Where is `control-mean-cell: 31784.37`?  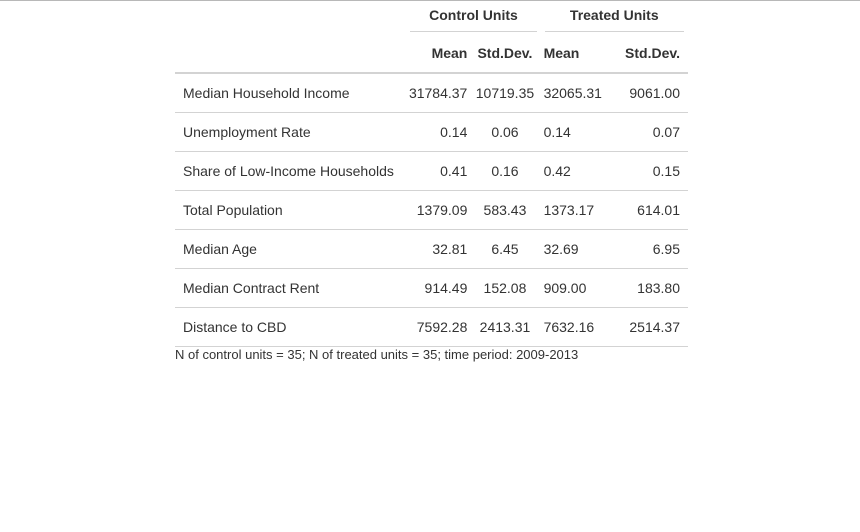
control-mean-cell: 31784.37 is located at coordinates (438, 93).